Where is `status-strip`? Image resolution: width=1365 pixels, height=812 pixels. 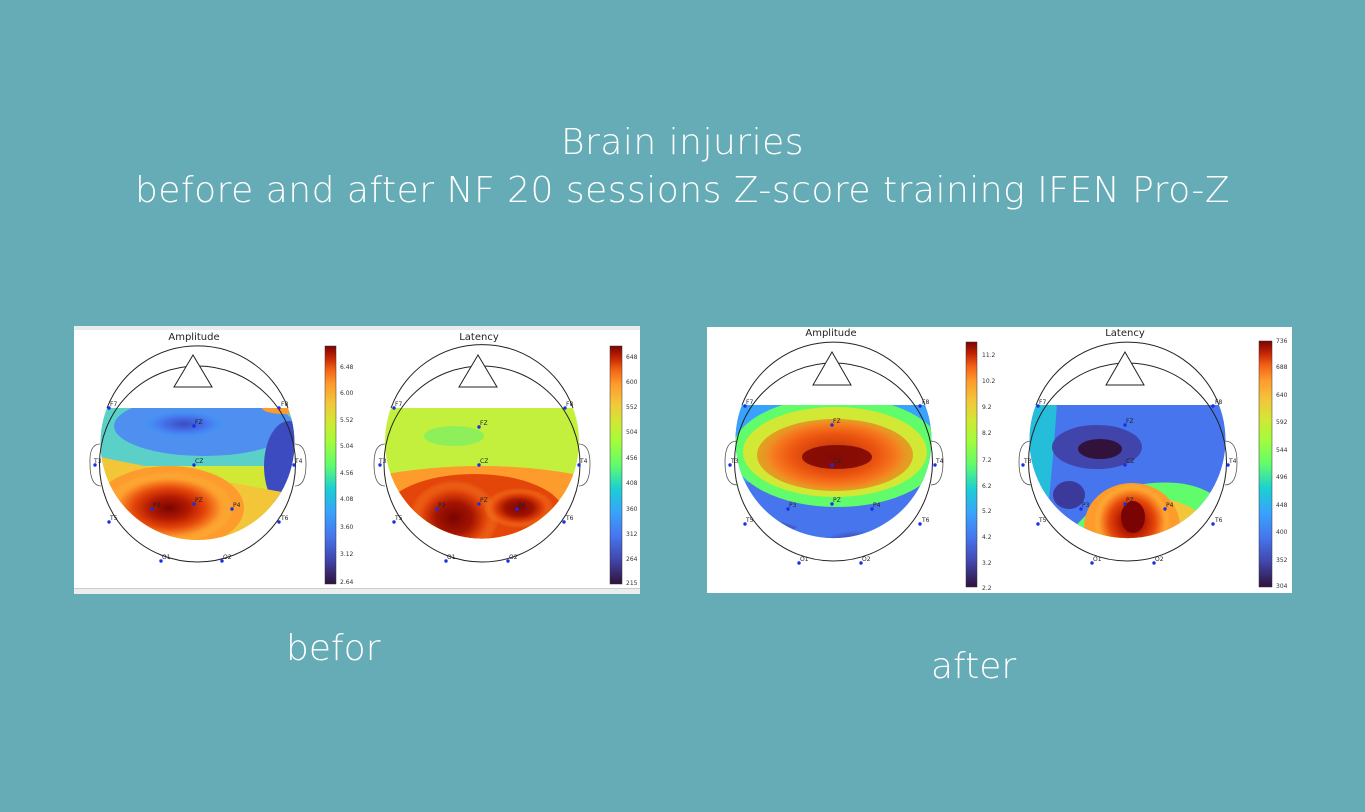 status-strip is located at coordinates (357, 591).